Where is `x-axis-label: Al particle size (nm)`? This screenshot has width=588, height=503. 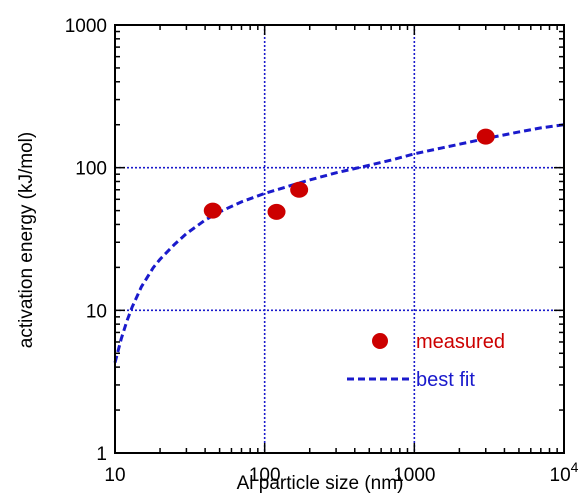 x-axis-label: Al particle size (nm) is located at coordinates (320, 483).